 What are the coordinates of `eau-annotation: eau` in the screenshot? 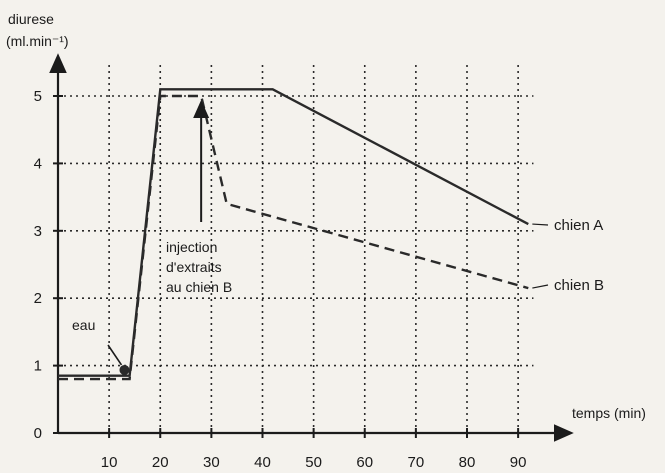 It's located at (83, 325).